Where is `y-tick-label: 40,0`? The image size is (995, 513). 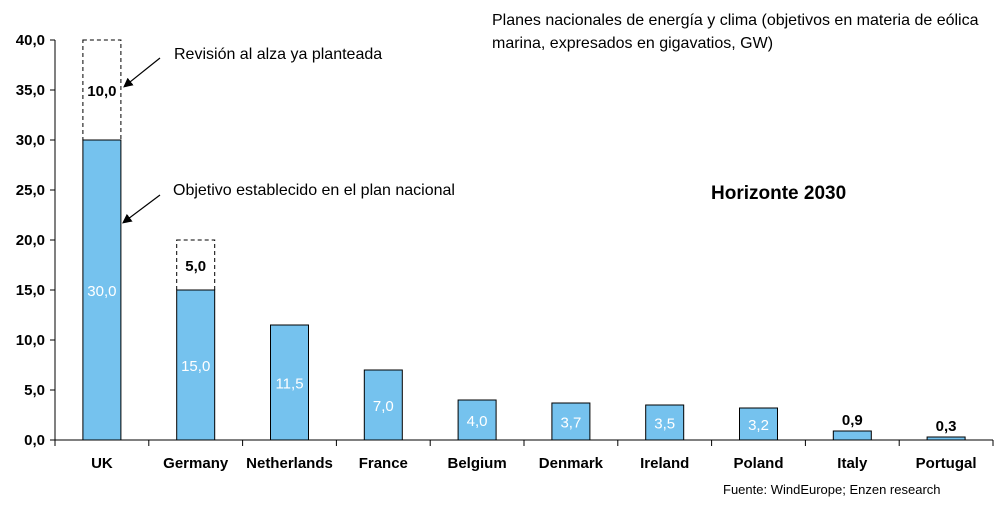
y-tick-label: 40,0 is located at coordinates (30, 40).